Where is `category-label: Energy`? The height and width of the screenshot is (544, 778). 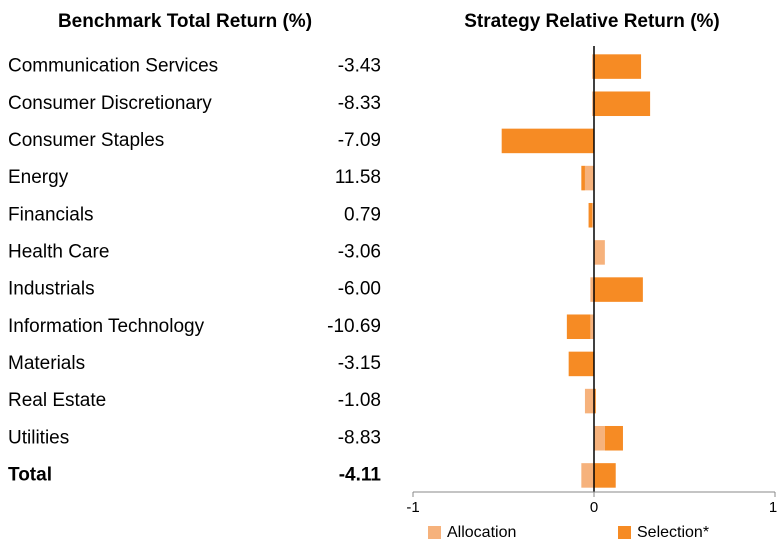 category-label: Energy is located at coordinates (38, 177).